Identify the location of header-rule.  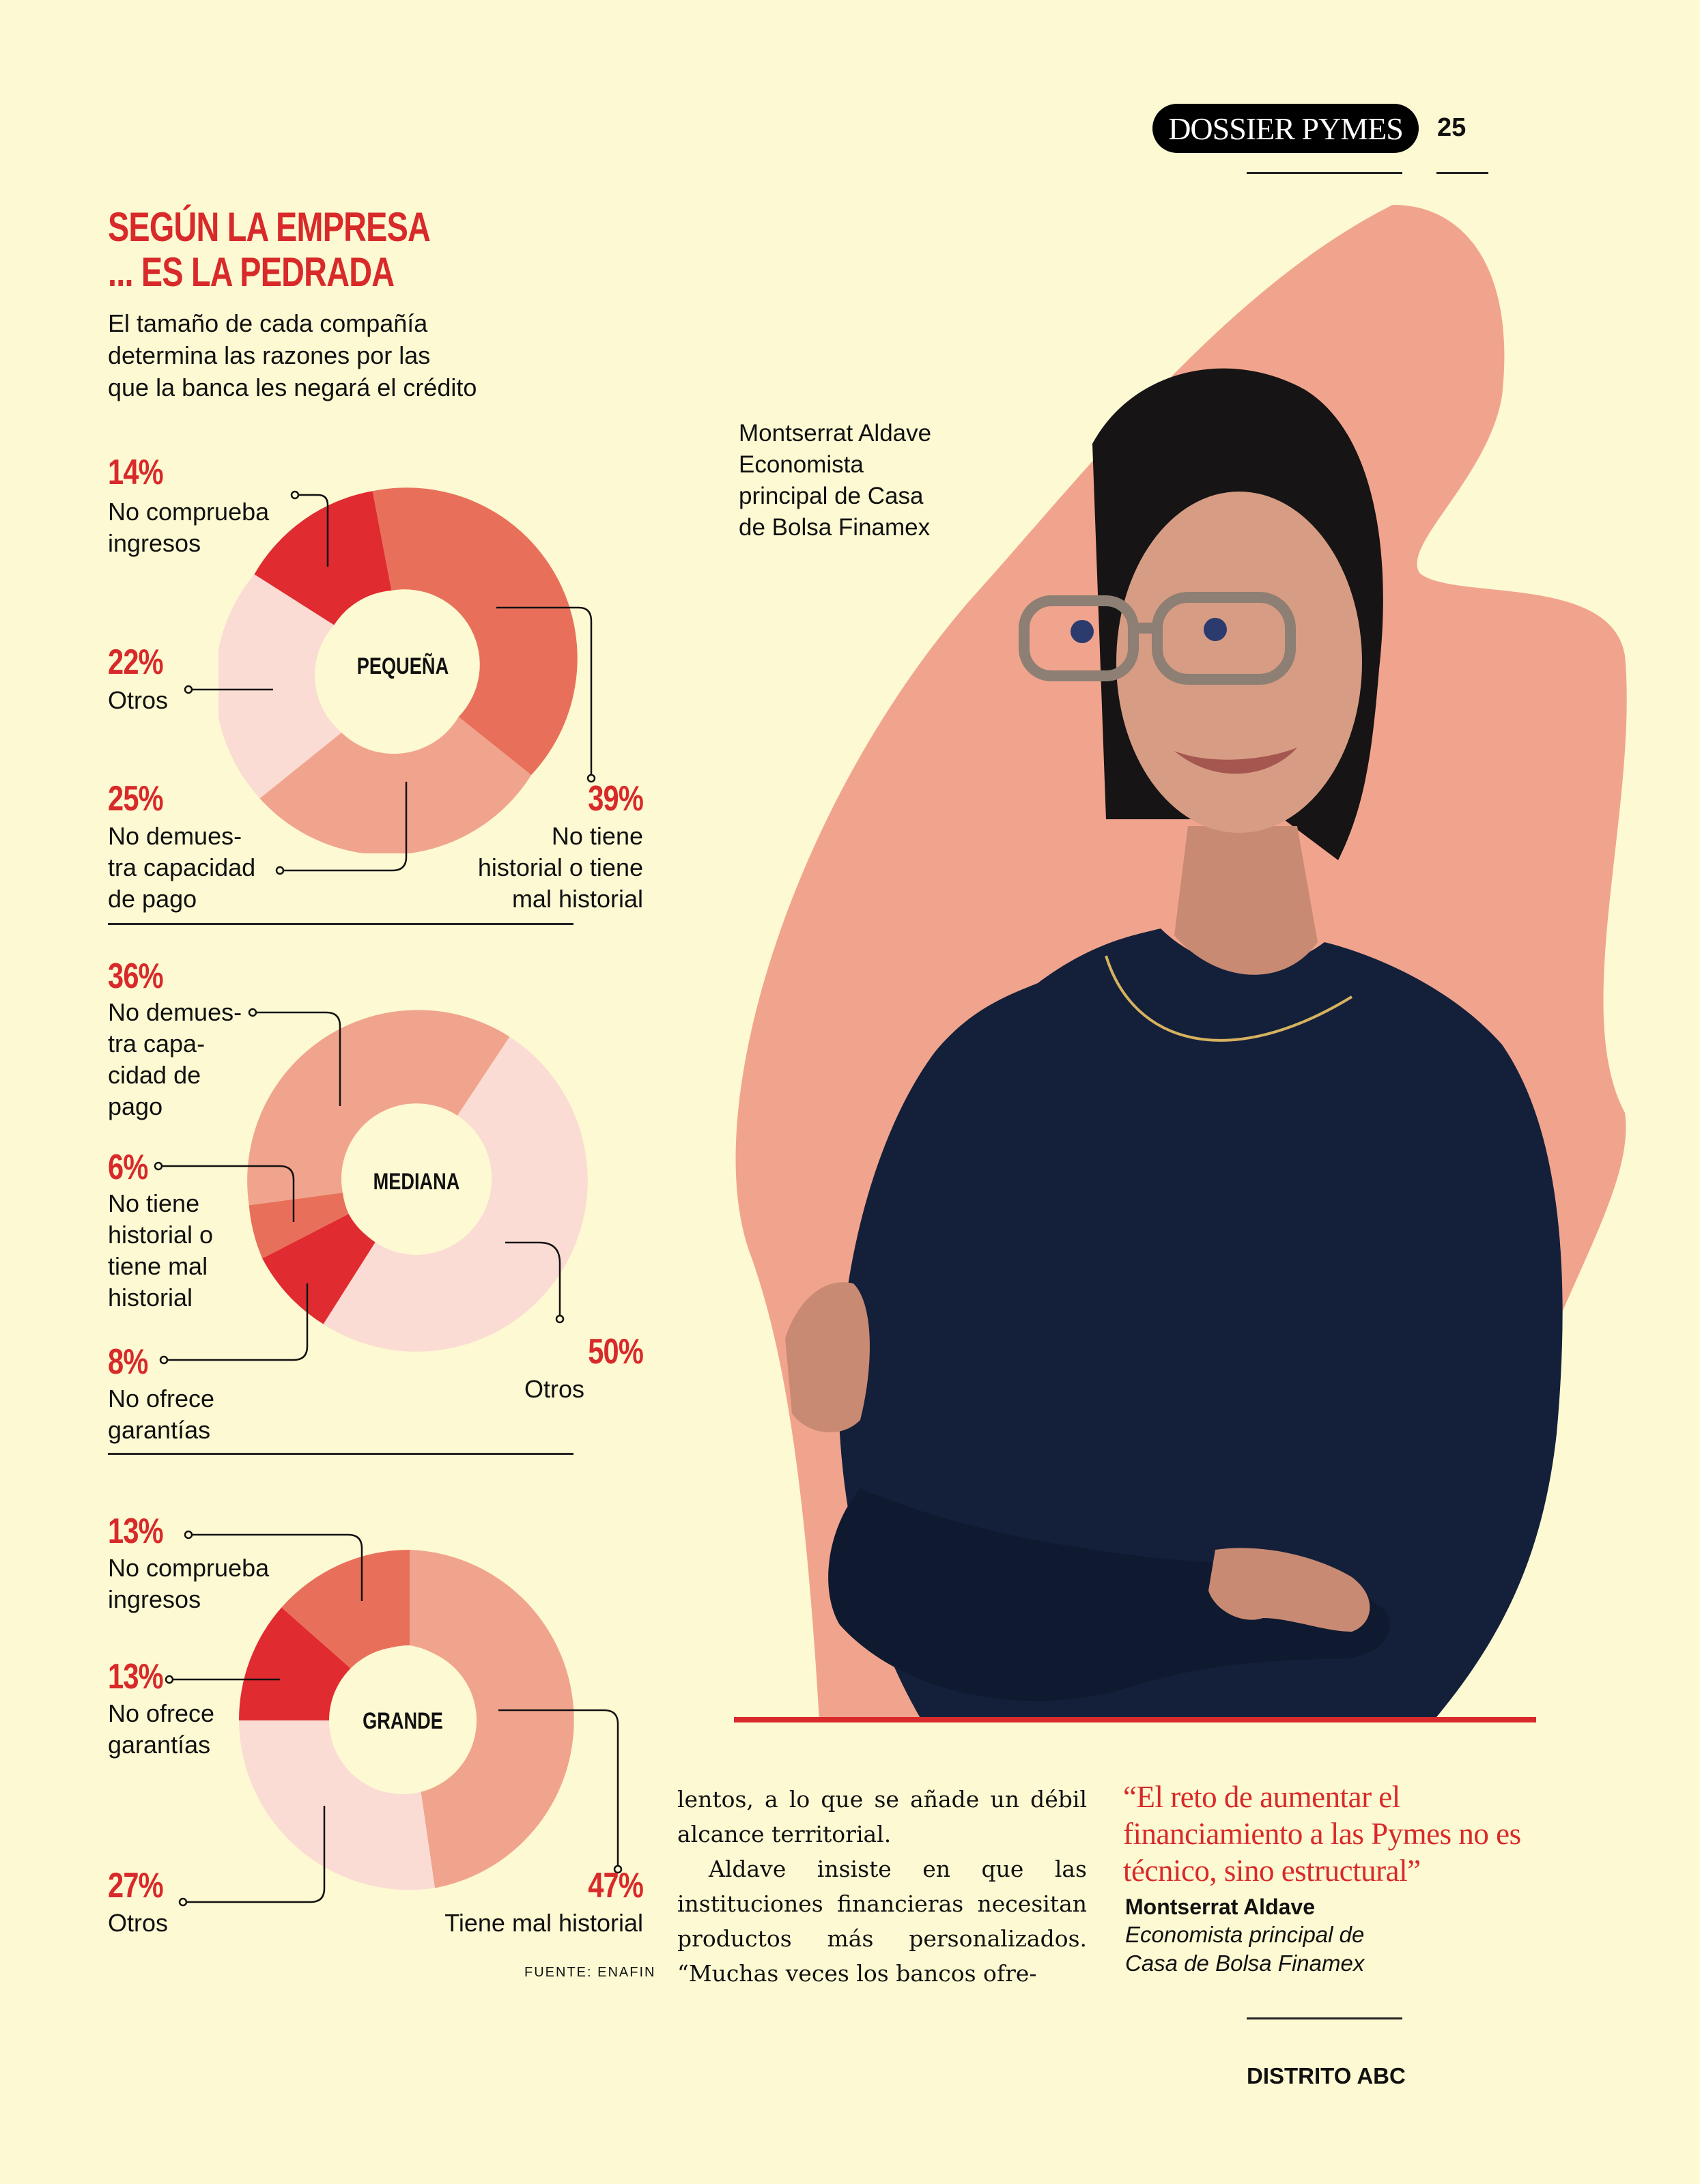
(1324, 173).